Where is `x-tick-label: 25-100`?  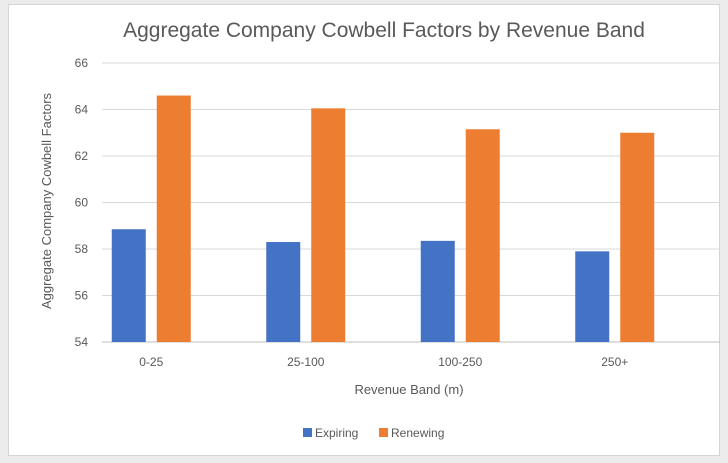 x-tick-label: 25-100 is located at coordinates (306, 362).